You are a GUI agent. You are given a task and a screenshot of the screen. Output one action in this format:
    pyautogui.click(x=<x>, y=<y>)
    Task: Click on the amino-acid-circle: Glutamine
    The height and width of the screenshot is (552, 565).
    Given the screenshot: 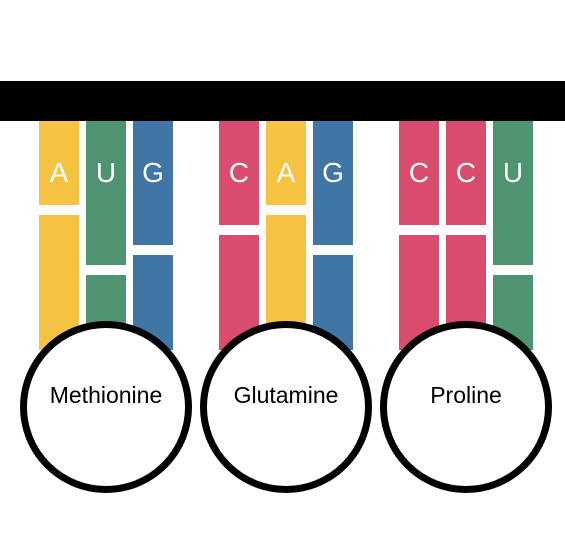 What is the action you would take?
    pyautogui.click(x=286, y=407)
    